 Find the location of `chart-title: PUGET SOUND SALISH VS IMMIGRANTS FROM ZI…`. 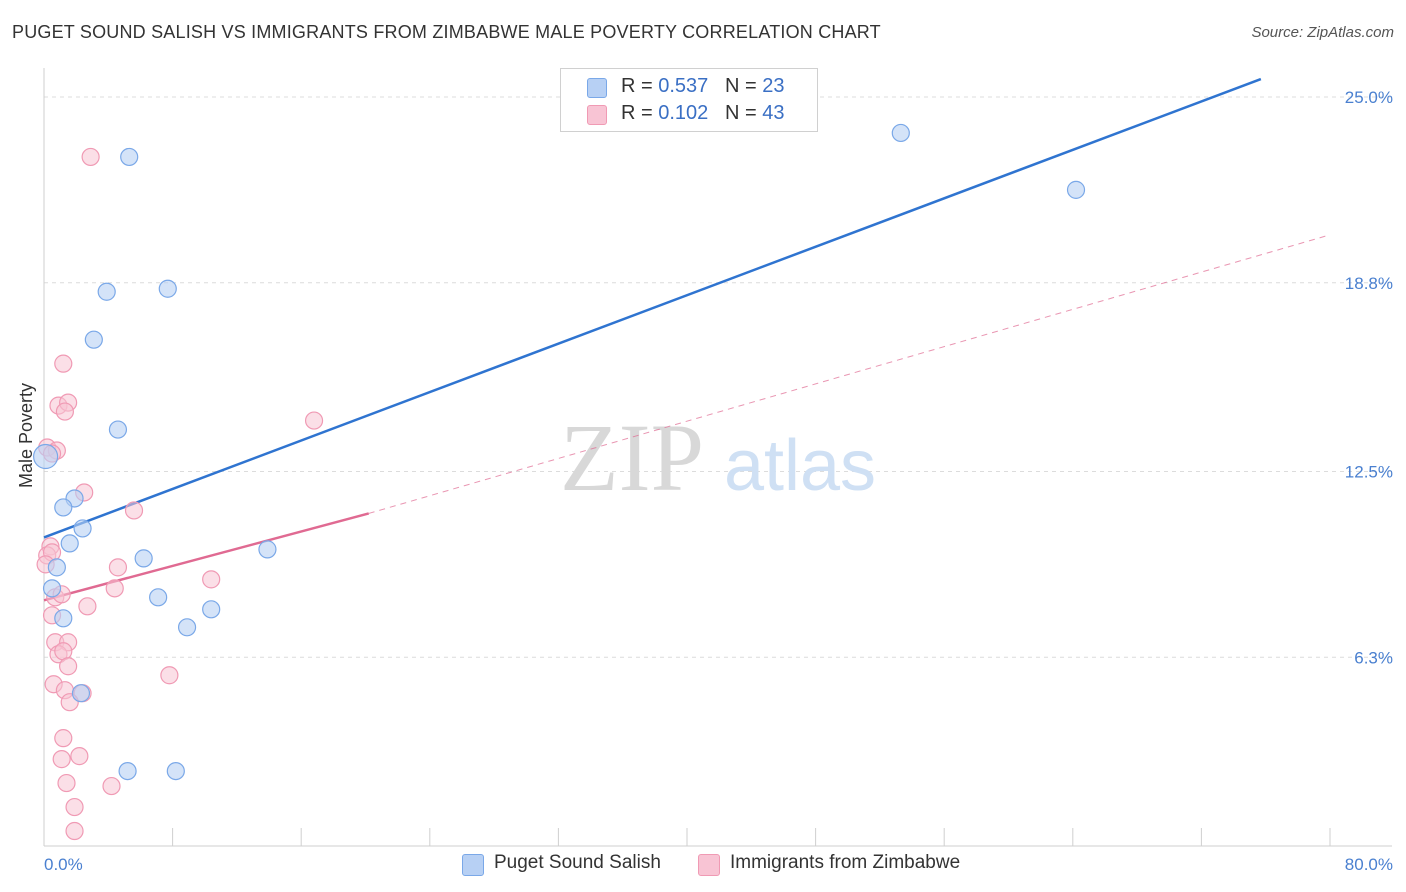

chart-title: PUGET SOUND SALISH VS IMMIGRANTS FROM ZI… is located at coordinates (446, 32).